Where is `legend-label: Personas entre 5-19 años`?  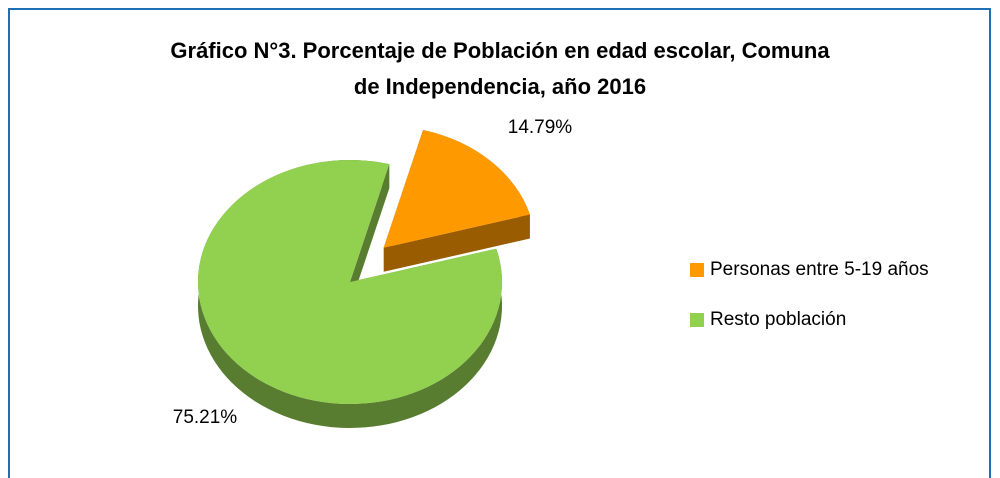
legend-label: Personas entre 5-19 años is located at coordinates (819, 269).